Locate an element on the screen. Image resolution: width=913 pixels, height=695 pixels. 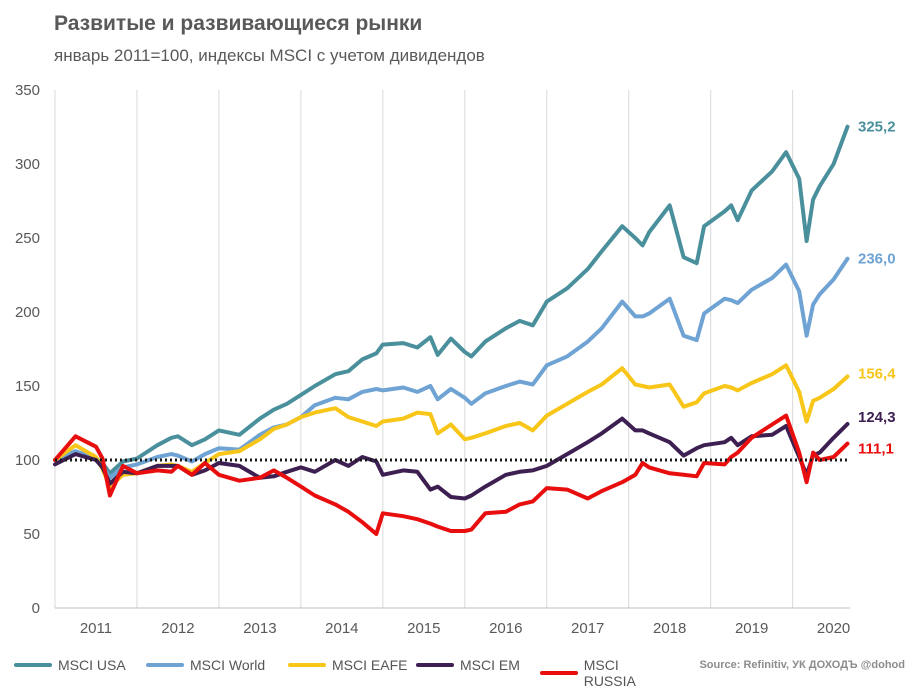
x-tick-label: 2011 is located at coordinates (96, 628).